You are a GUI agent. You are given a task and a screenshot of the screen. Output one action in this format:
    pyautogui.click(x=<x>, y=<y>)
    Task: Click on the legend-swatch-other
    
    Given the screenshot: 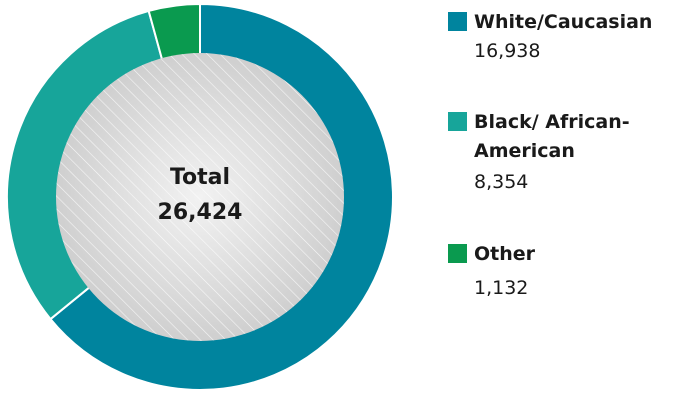 What is the action you would take?
    pyautogui.click(x=457, y=253)
    